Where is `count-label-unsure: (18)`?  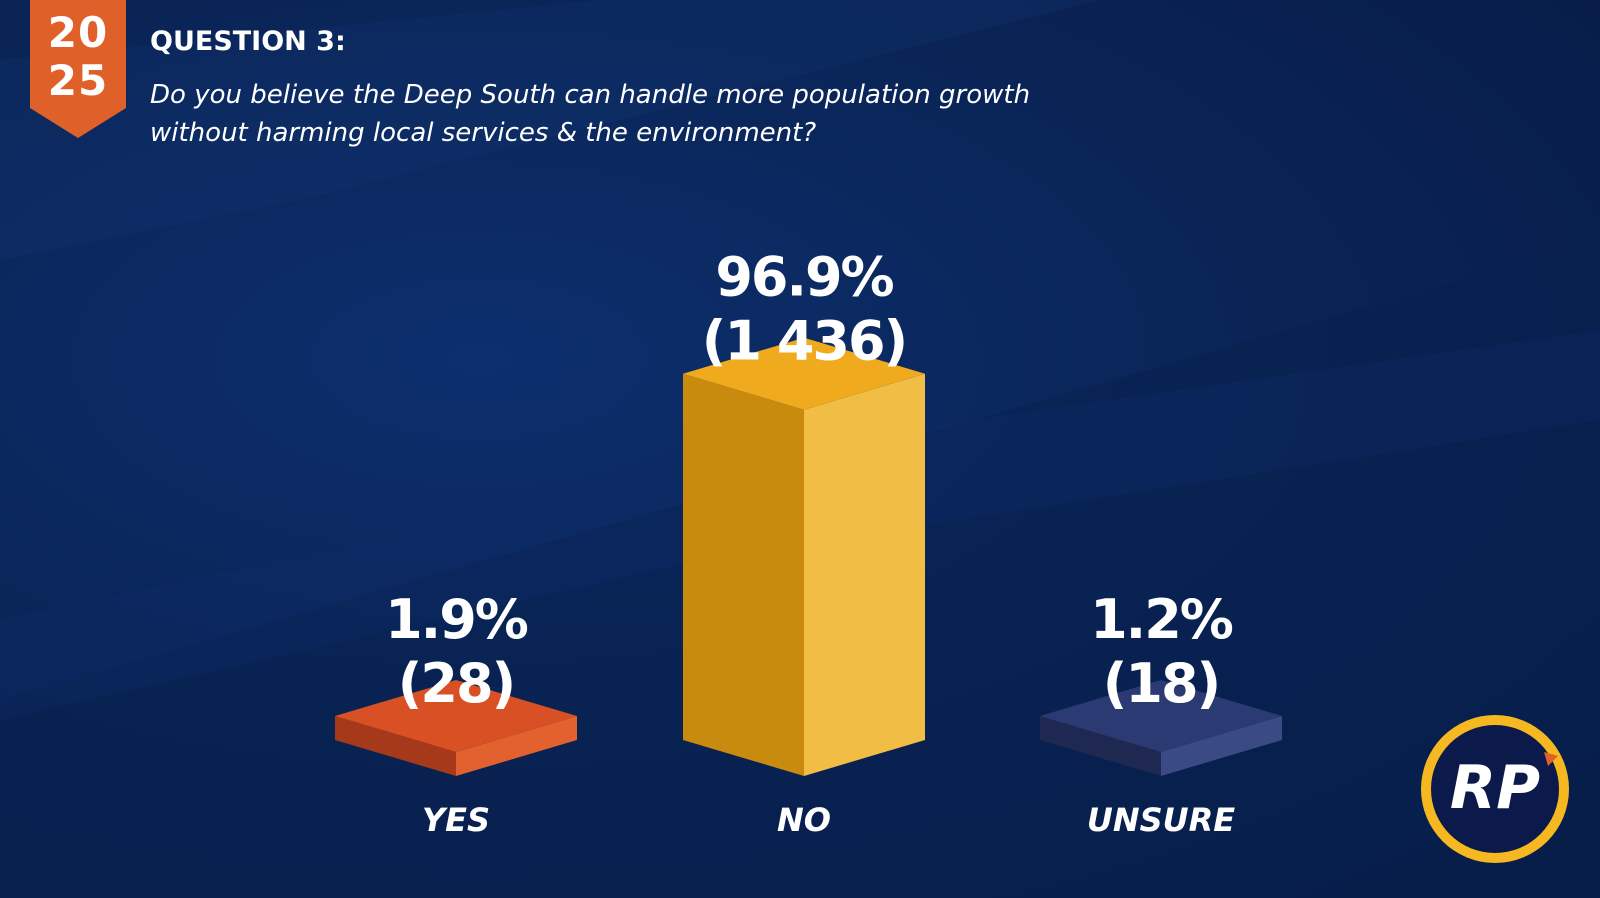 count-label-unsure: (18) is located at coordinates (1161, 683).